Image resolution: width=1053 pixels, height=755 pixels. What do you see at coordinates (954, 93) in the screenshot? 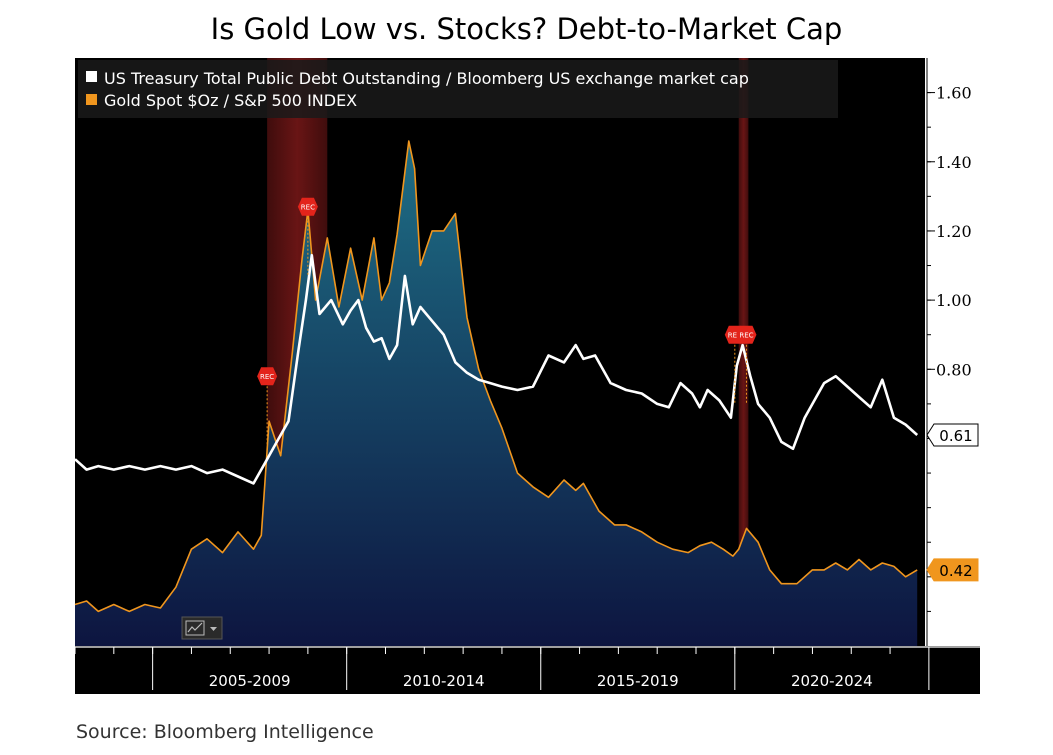
I see `y-tick-label-4: 1.60` at bounding box center [954, 93].